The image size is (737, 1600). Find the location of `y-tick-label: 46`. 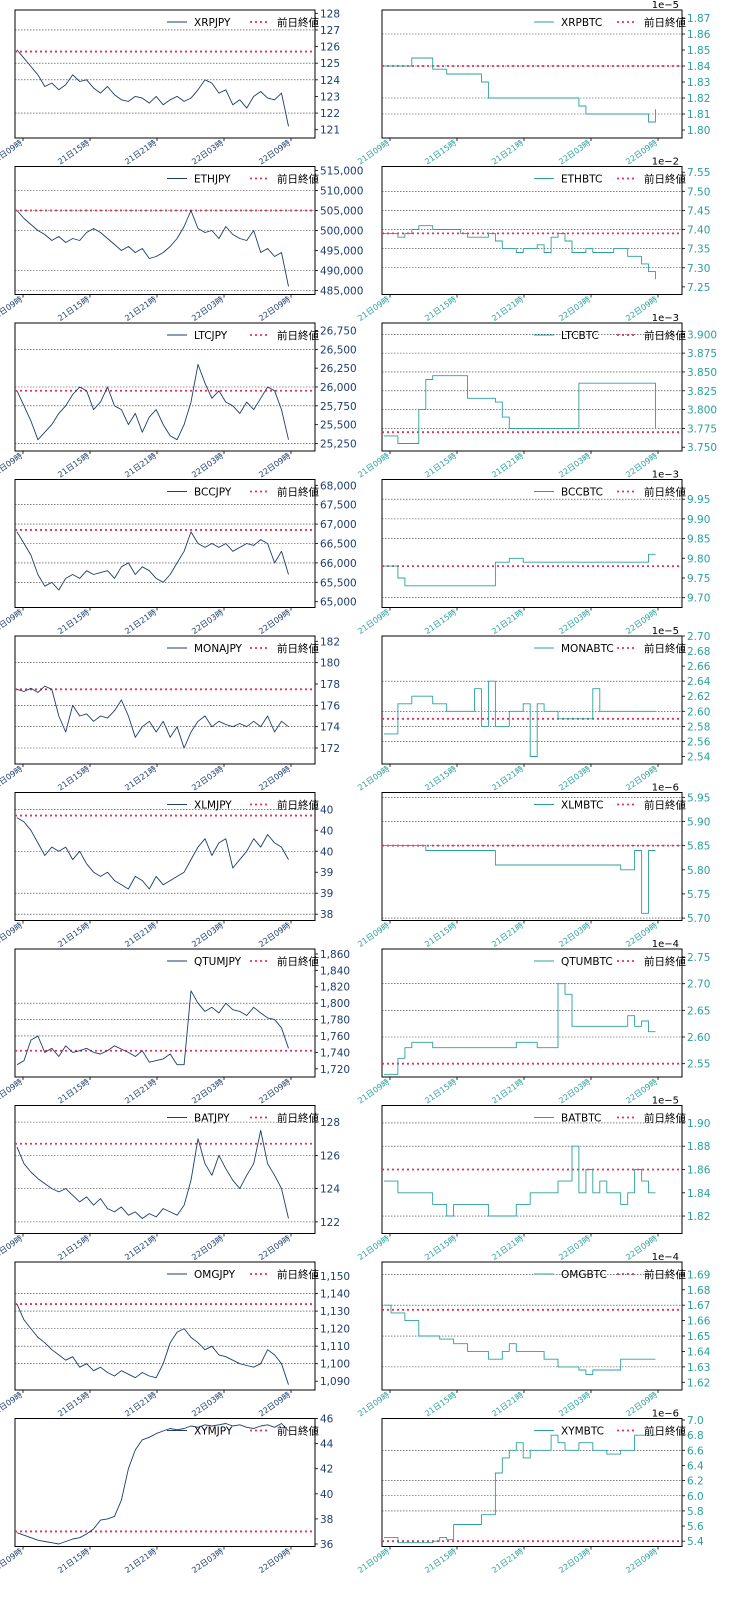

y-tick-label: 46 is located at coordinates (327, 1420).